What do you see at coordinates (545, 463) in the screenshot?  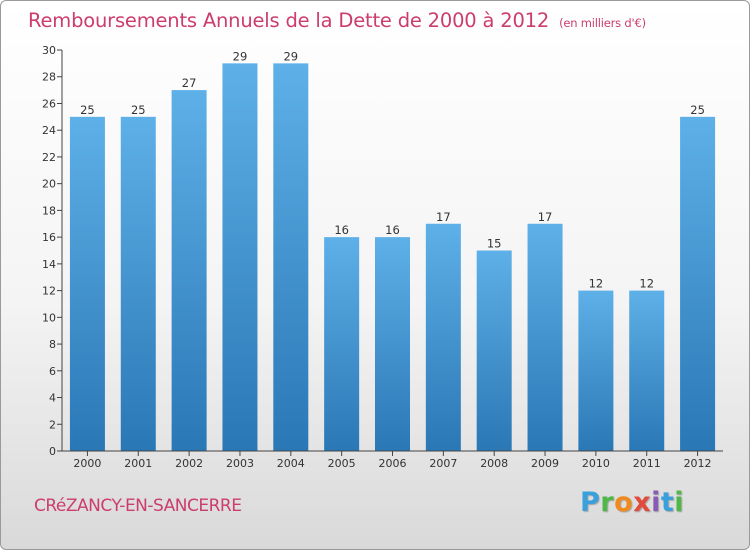 I see `x-tick-label: 2009` at bounding box center [545, 463].